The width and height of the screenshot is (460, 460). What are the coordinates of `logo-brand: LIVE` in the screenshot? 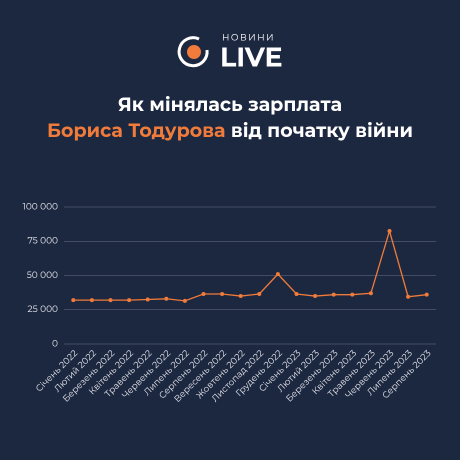 It's located at (251, 56).